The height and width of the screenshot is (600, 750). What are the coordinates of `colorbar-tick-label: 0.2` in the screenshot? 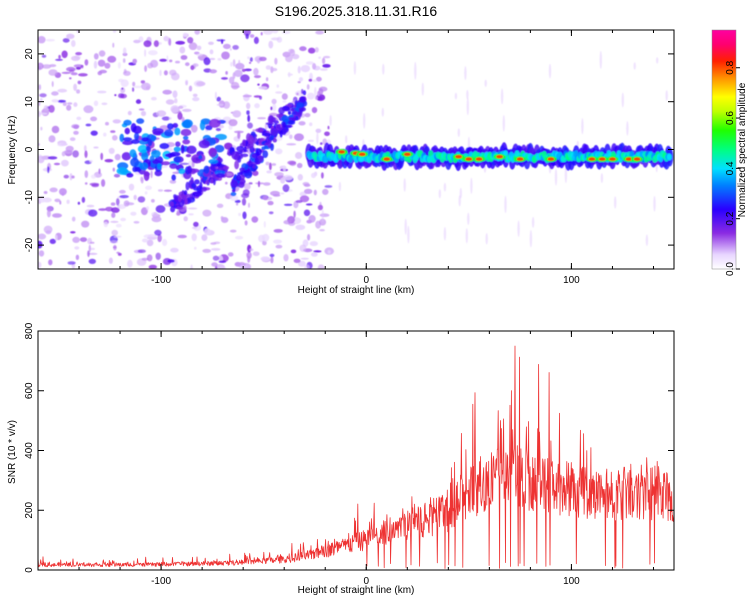 It's located at (730, 218).